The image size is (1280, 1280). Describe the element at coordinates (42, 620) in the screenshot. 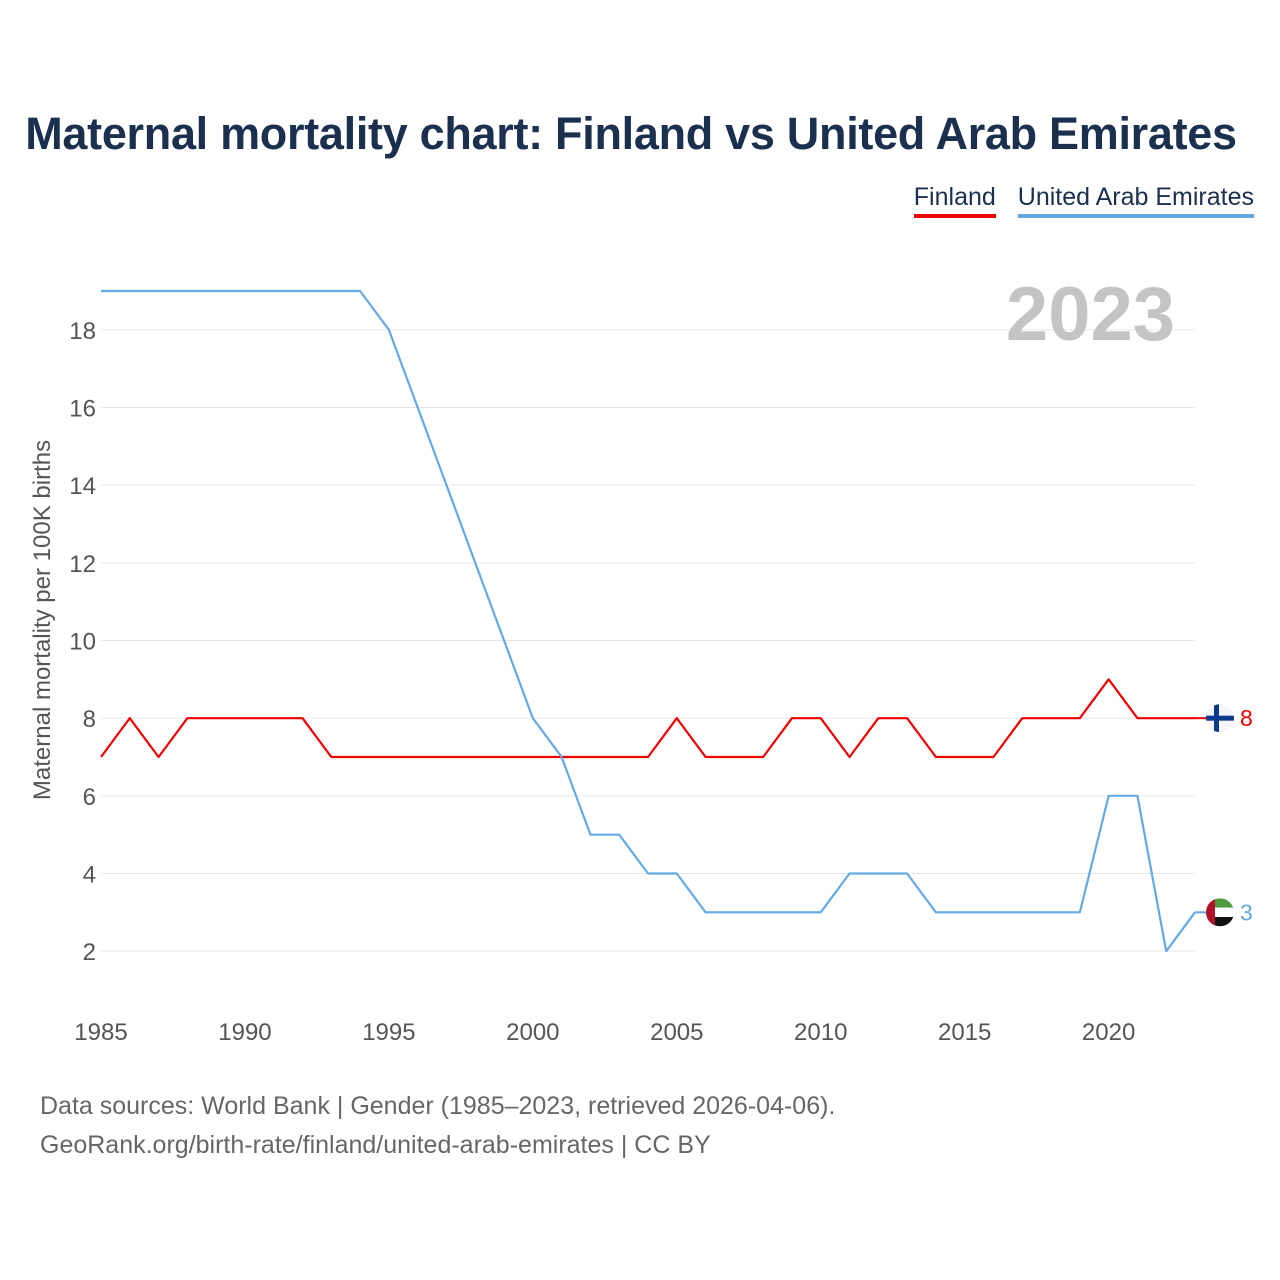

I see `y-axis-label: Maternal mortality per 100K births` at that location.